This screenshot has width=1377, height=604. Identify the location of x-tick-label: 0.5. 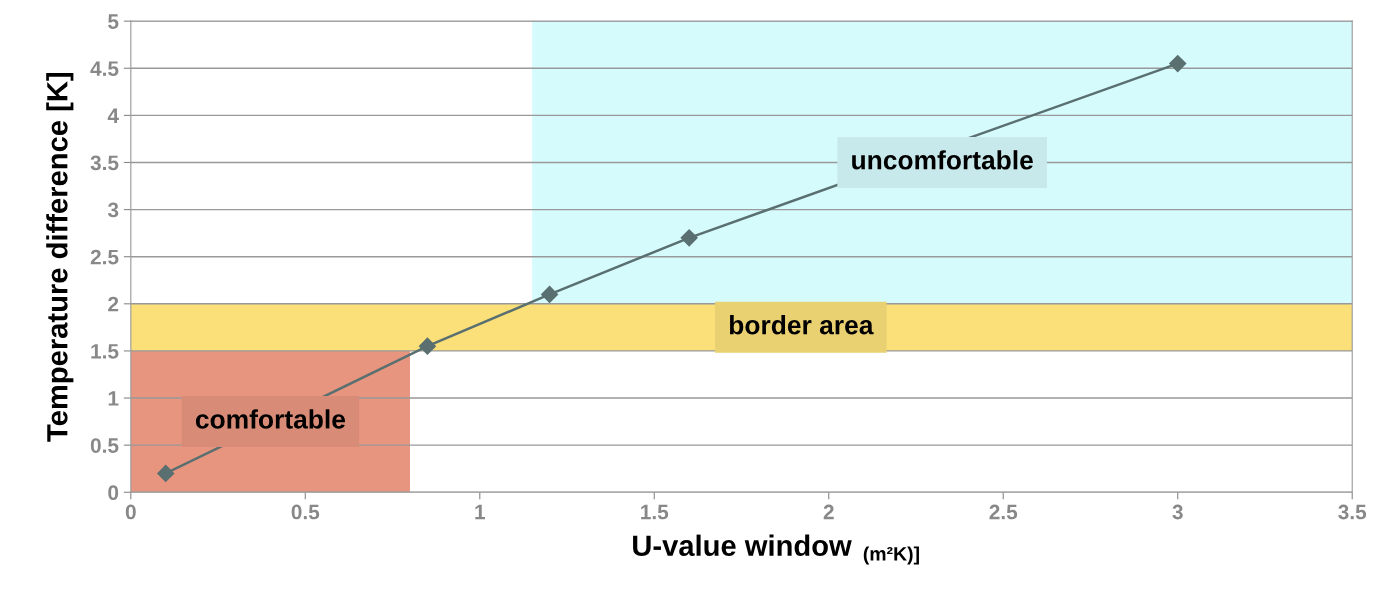
(305, 512).